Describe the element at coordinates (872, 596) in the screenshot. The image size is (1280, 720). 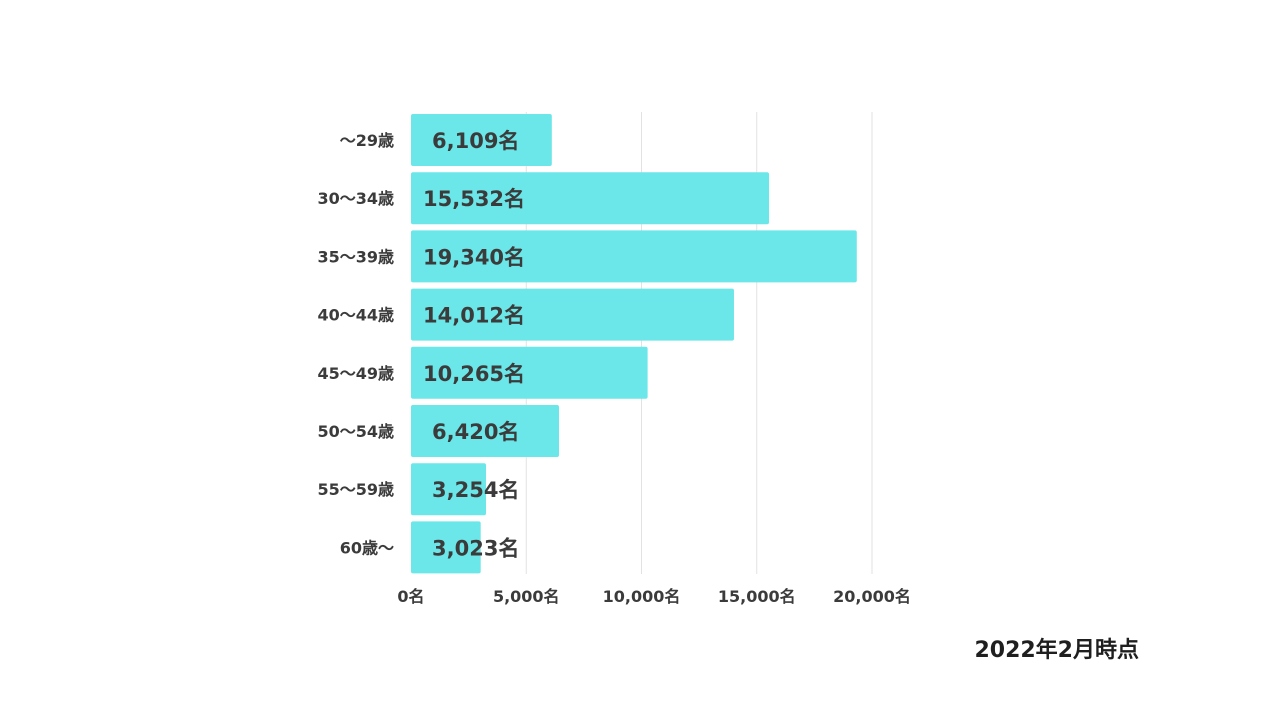
I see `x-tick-label-4: 20,000名` at that location.